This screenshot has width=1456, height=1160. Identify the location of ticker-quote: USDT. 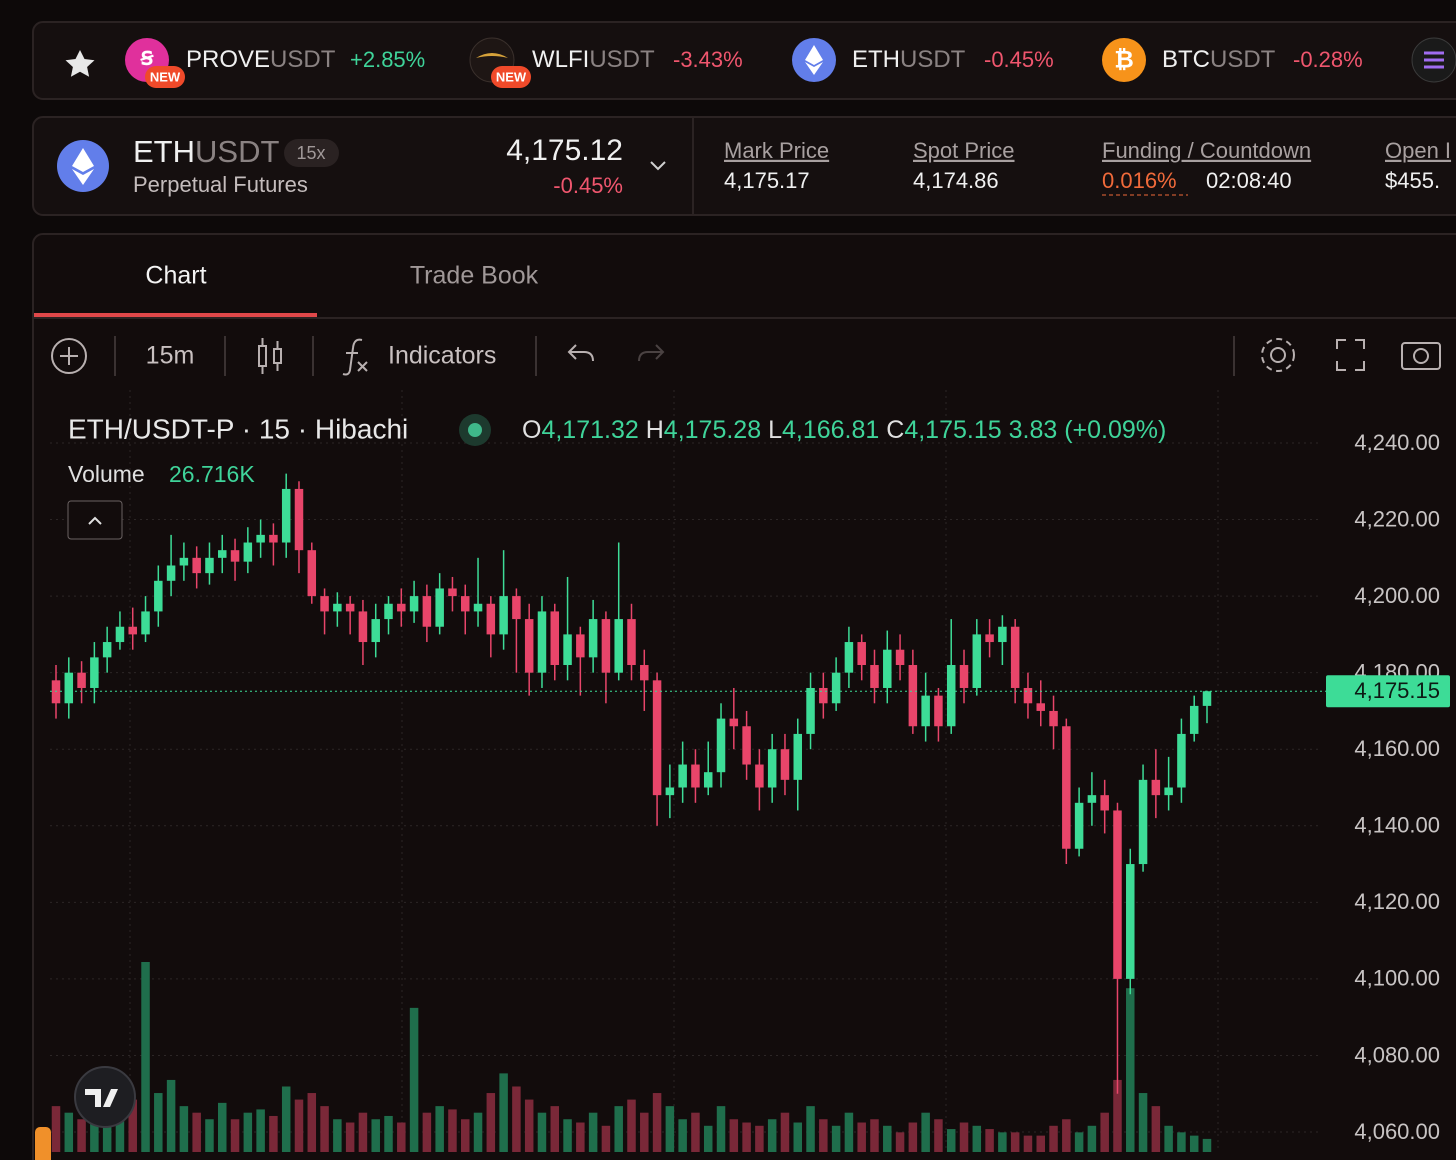
(933, 59).